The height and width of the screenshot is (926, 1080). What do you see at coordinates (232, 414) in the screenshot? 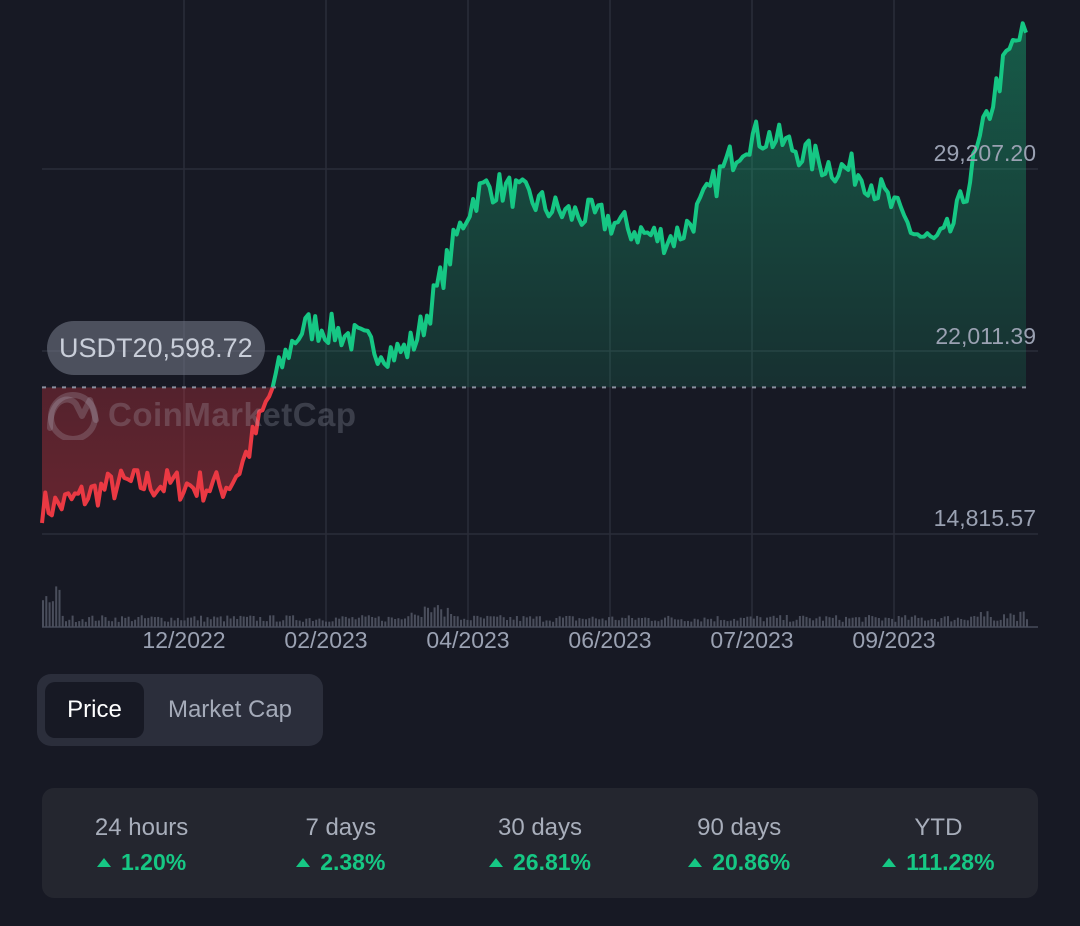
I see `watermark-text: CoinMarketCap` at bounding box center [232, 414].